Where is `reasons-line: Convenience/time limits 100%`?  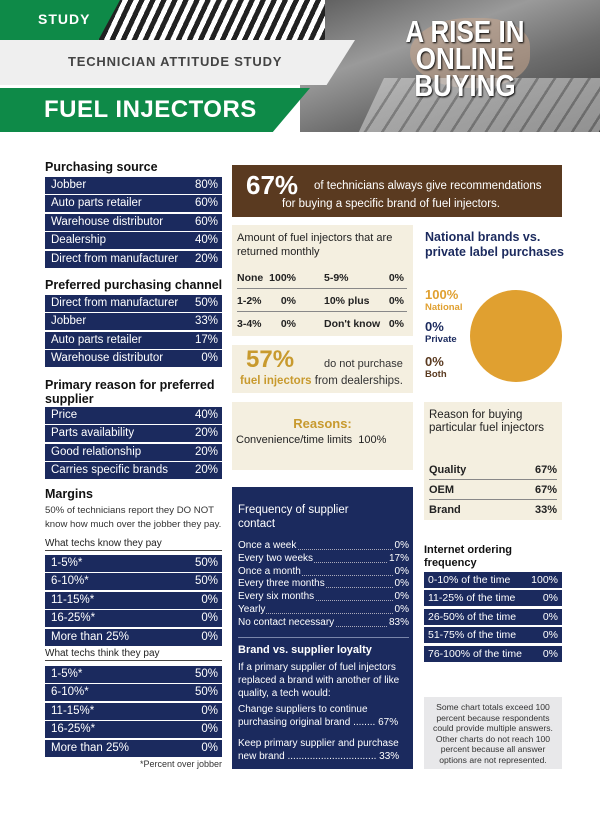 reasons-line: Convenience/time limits 100% is located at coordinates (311, 440).